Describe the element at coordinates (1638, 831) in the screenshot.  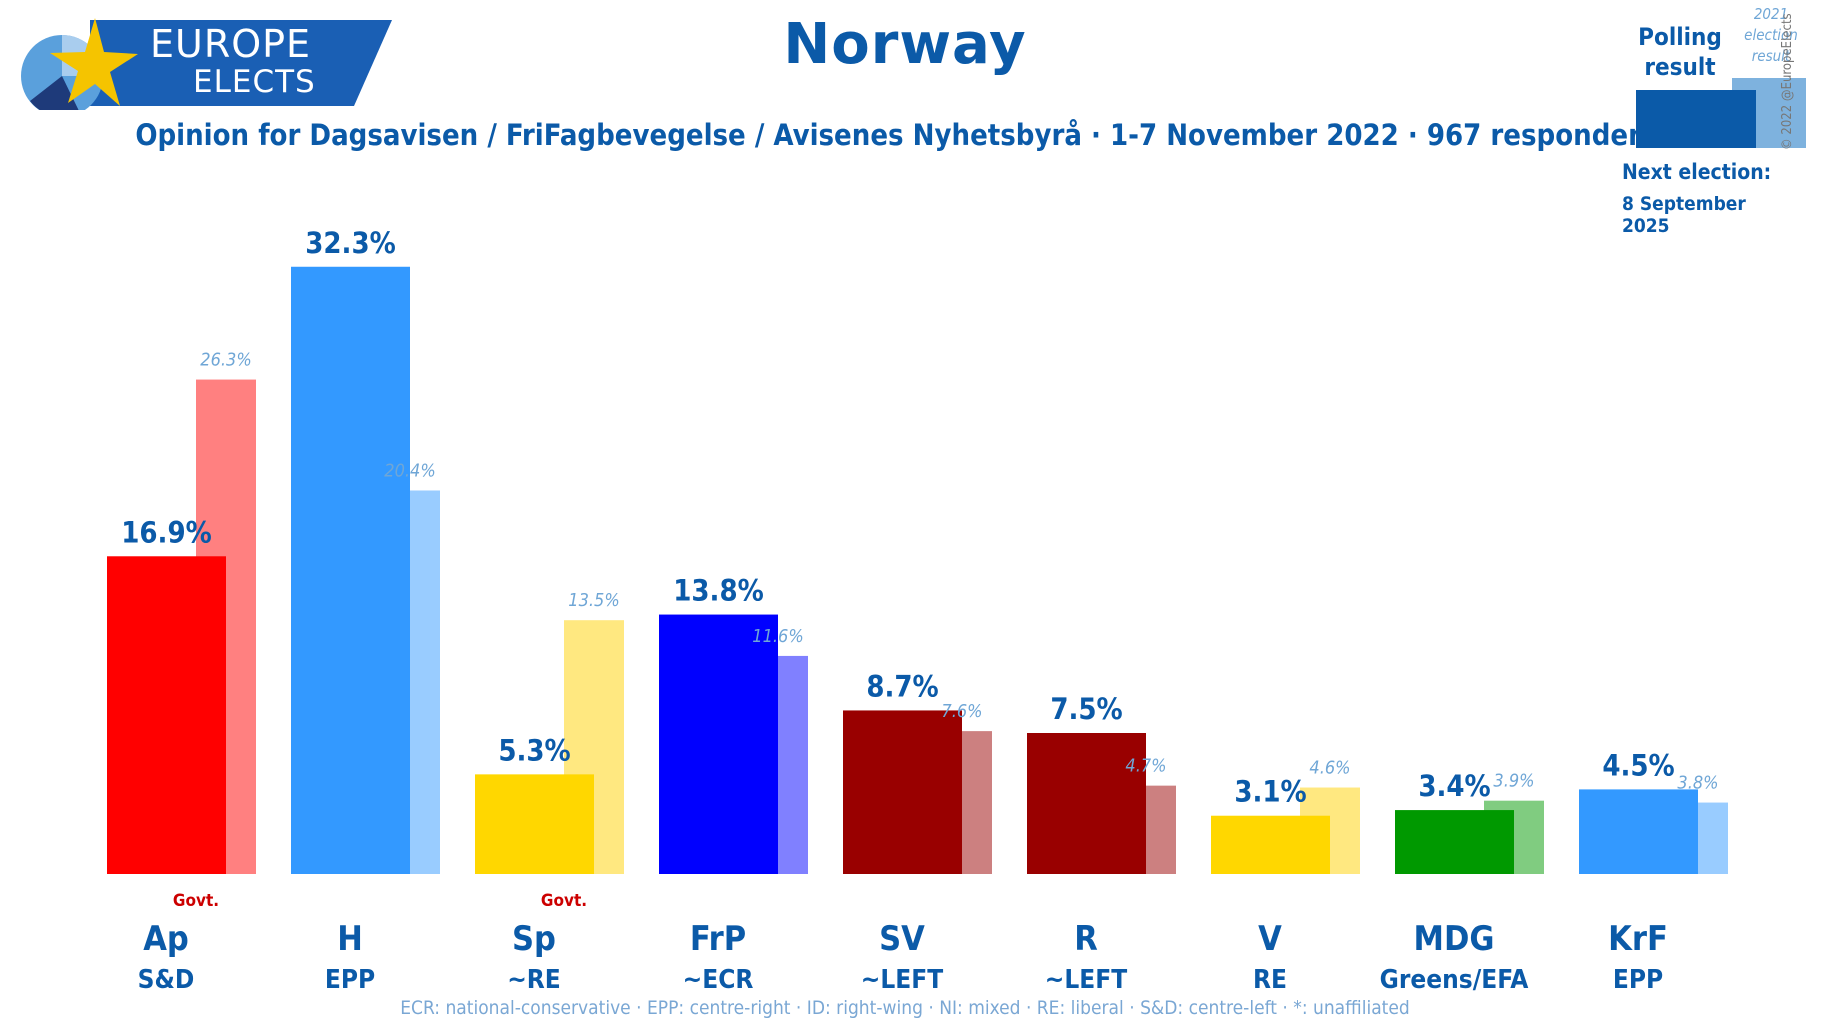
I see `bar-poll-krf` at that location.